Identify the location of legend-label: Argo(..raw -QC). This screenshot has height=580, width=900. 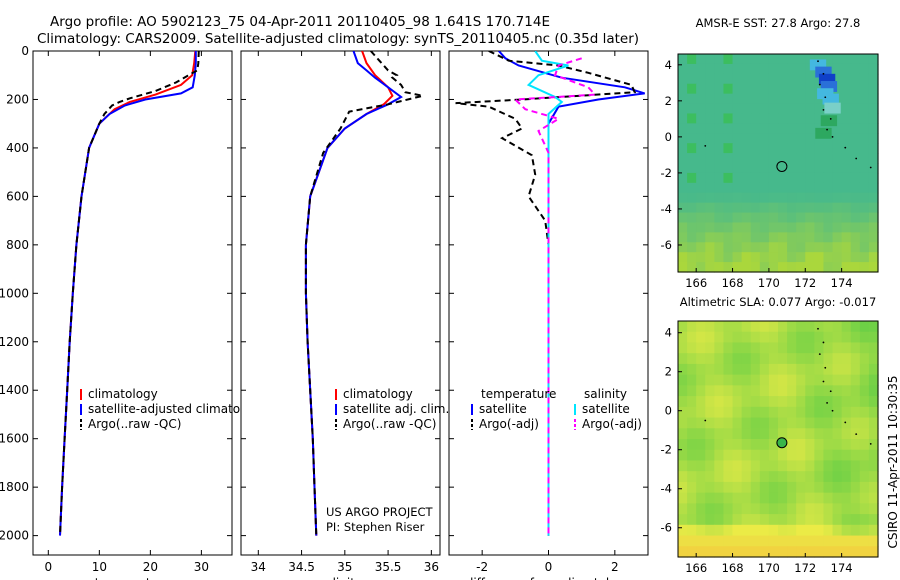
(389, 424).